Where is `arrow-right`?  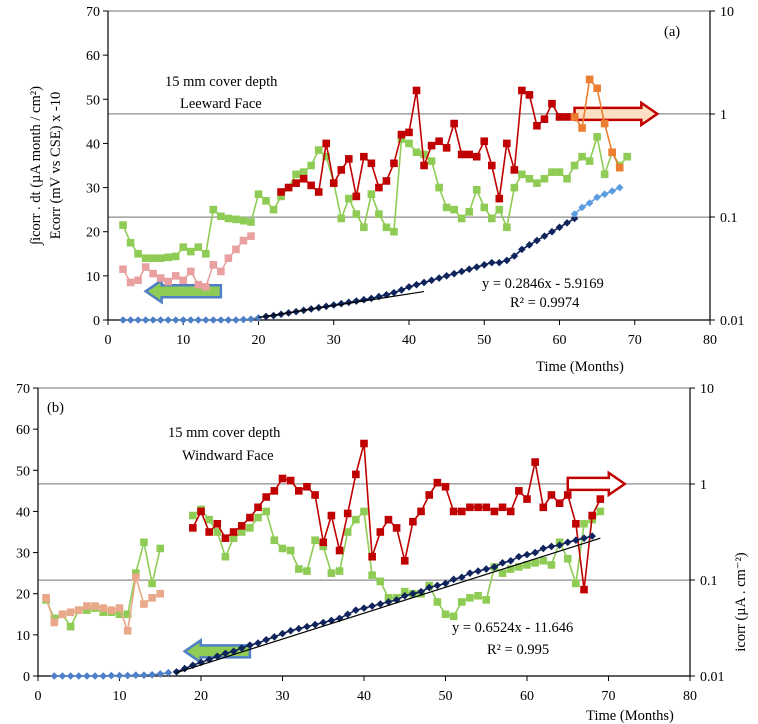
arrow-right is located at coordinates (616, 114).